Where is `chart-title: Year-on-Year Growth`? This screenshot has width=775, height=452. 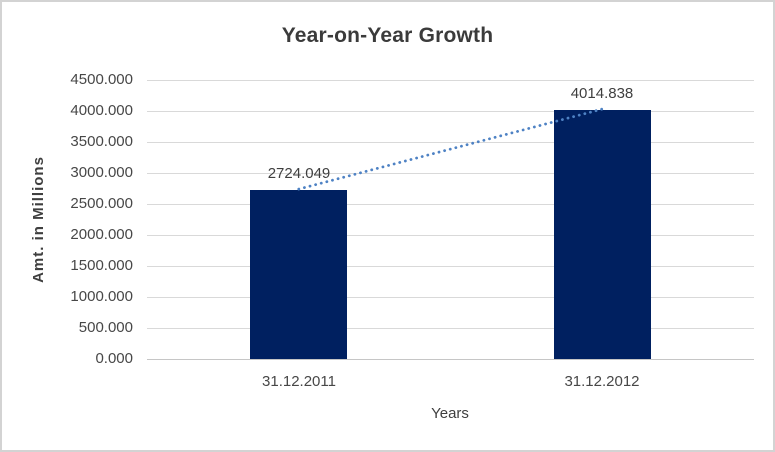 chart-title: Year-on-Year Growth is located at coordinates (387, 35).